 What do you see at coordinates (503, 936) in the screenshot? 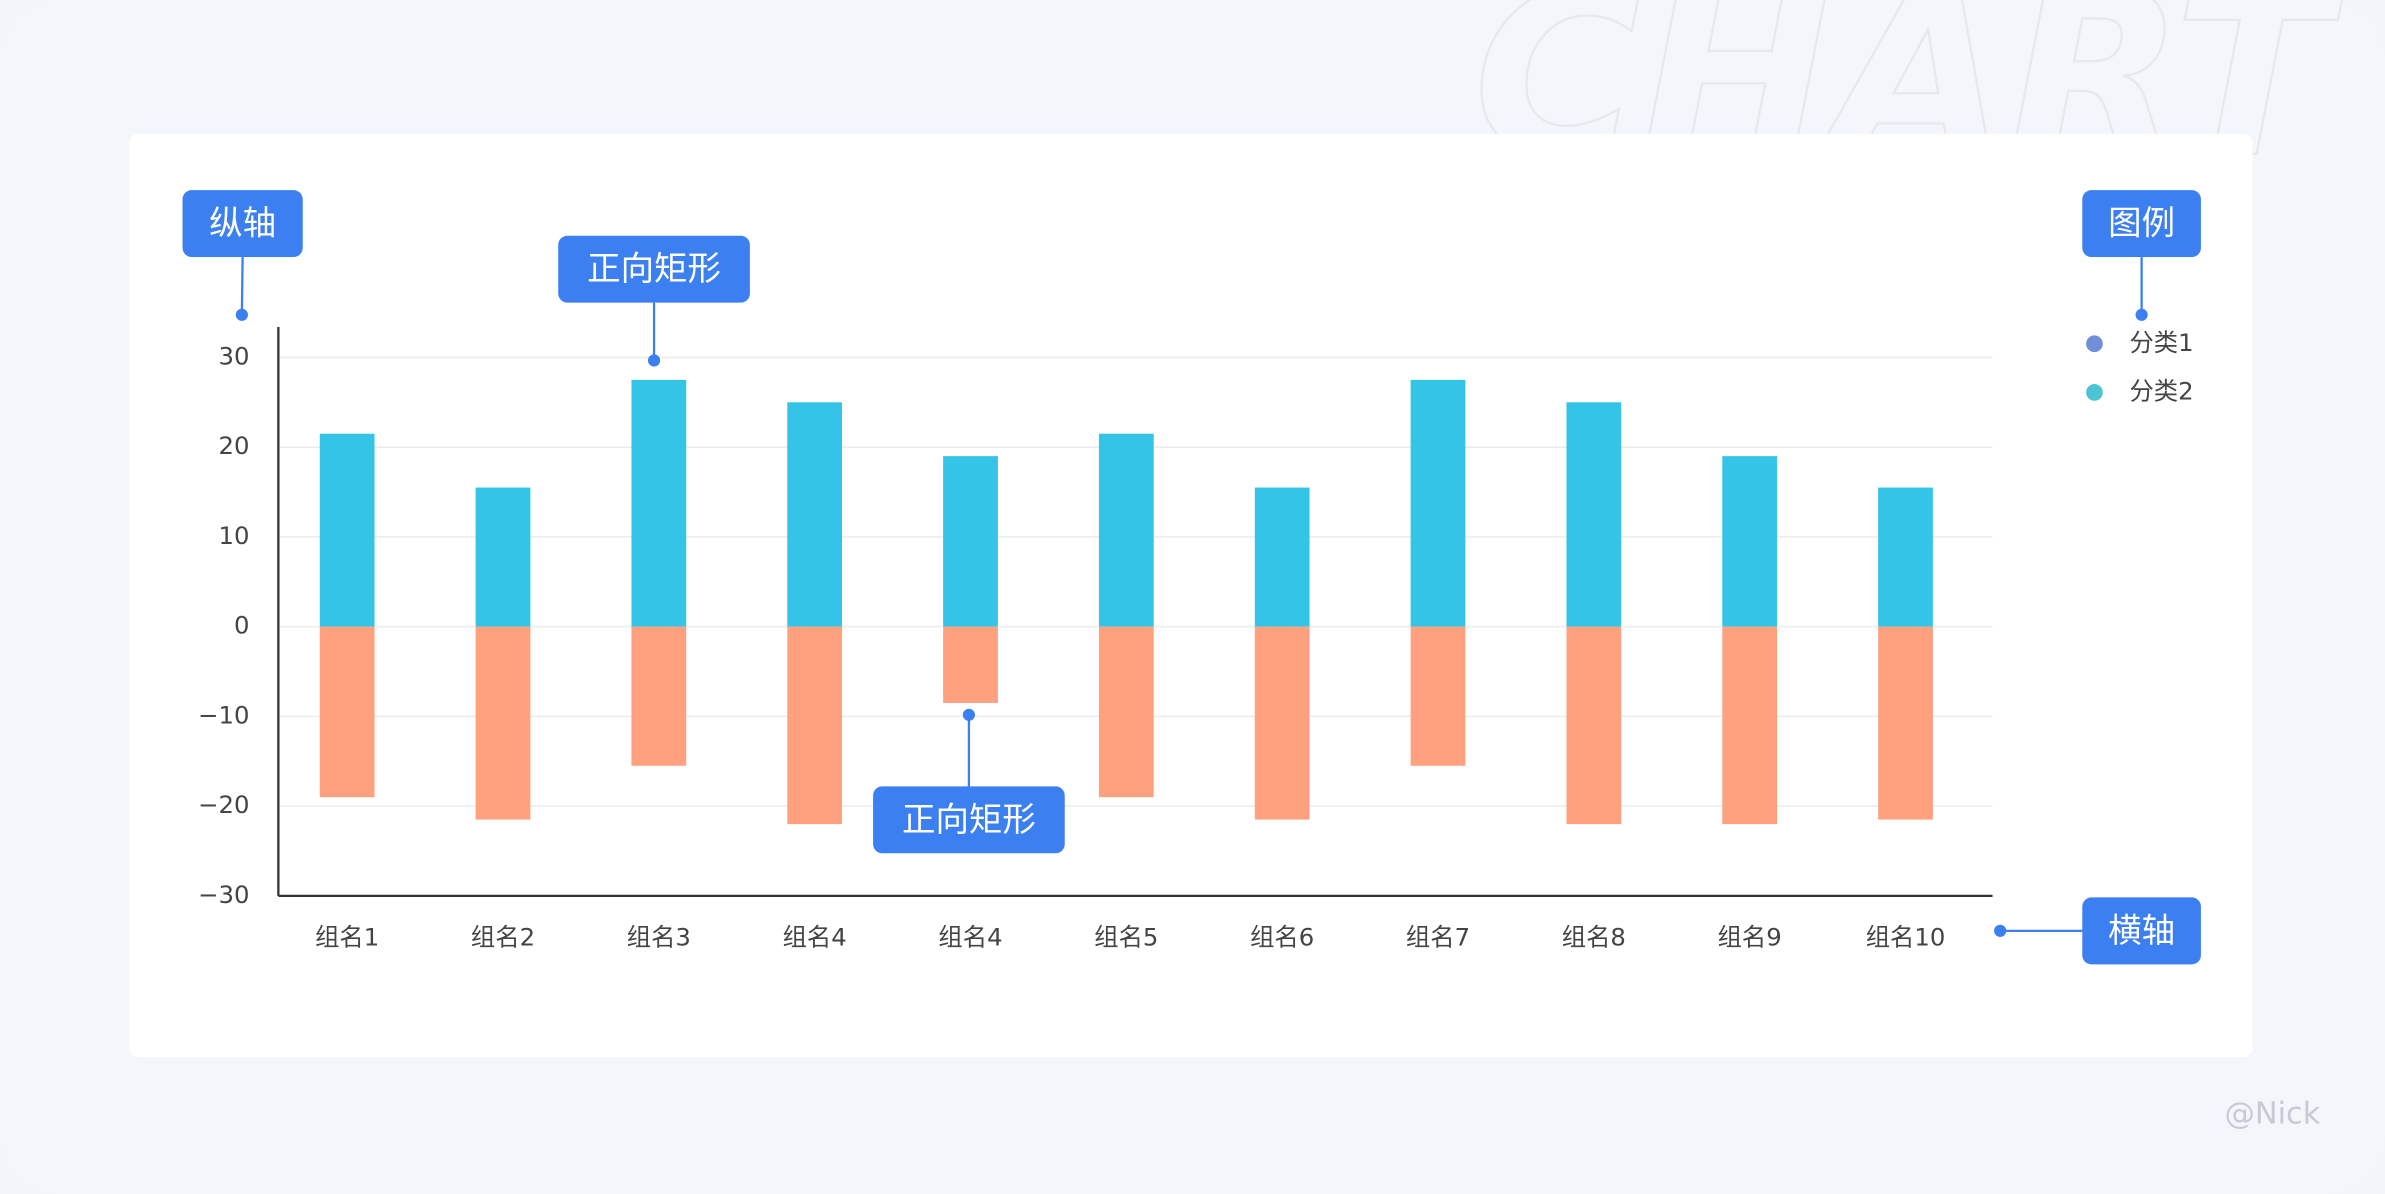
I see `x-tick-label: 组名2` at bounding box center [503, 936].